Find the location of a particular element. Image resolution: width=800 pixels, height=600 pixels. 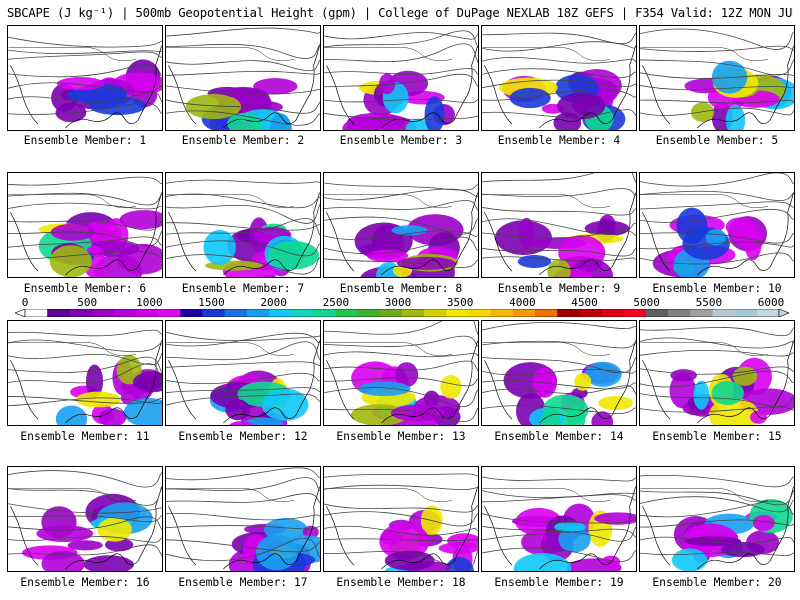

colorbar-tick-label: 0 is located at coordinates (25, 302).